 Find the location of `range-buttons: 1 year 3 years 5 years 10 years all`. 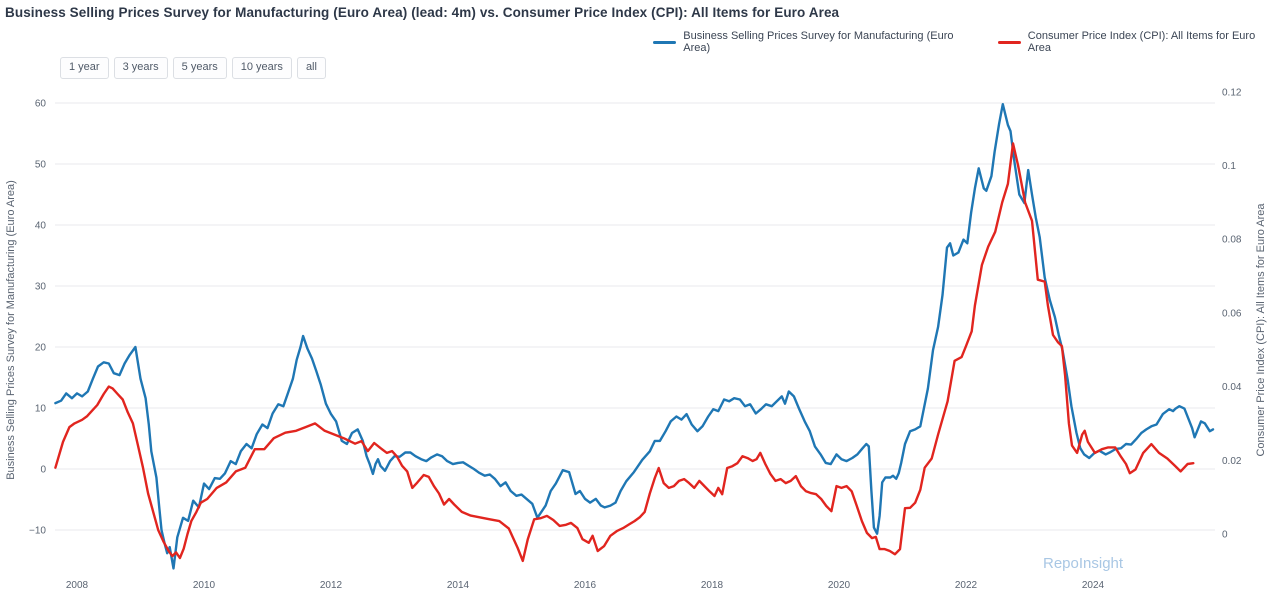

range-buttons: 1 year 3 years 5 years 10 years all is located at coordinates (193, 68).